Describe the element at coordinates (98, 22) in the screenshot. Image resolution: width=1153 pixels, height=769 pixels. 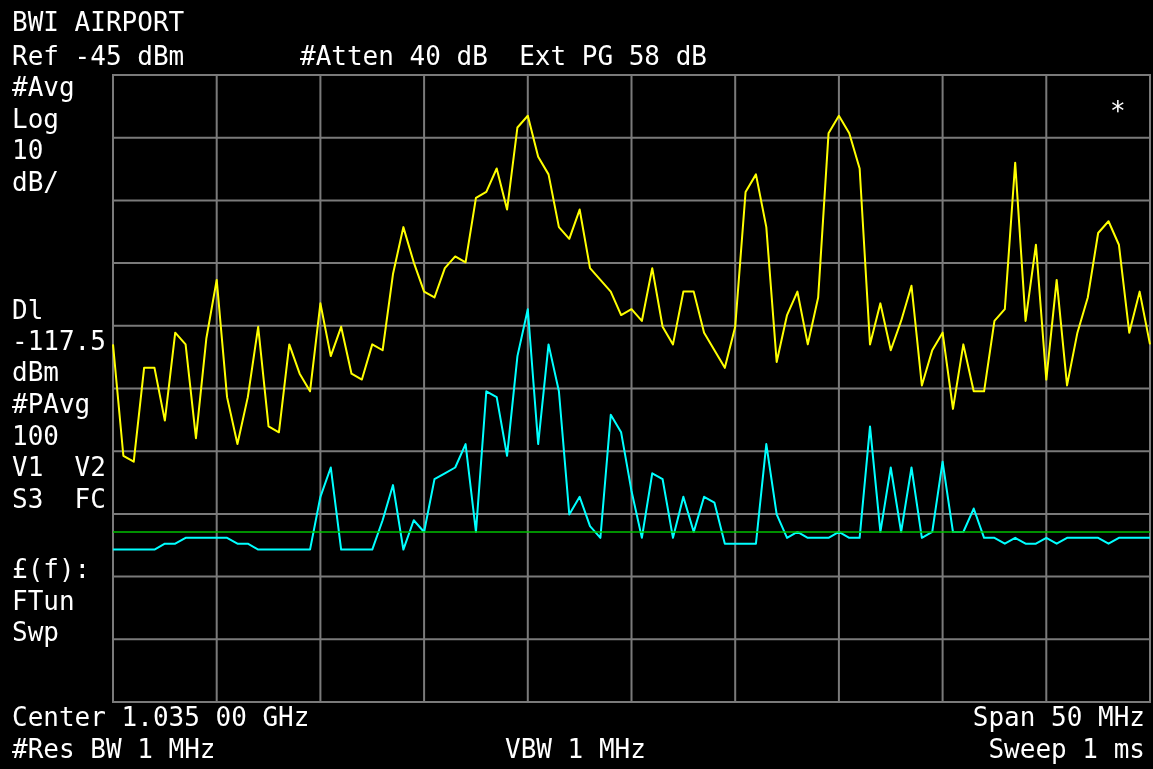
I see `chart-title: BWI AIRPORT` at that location.